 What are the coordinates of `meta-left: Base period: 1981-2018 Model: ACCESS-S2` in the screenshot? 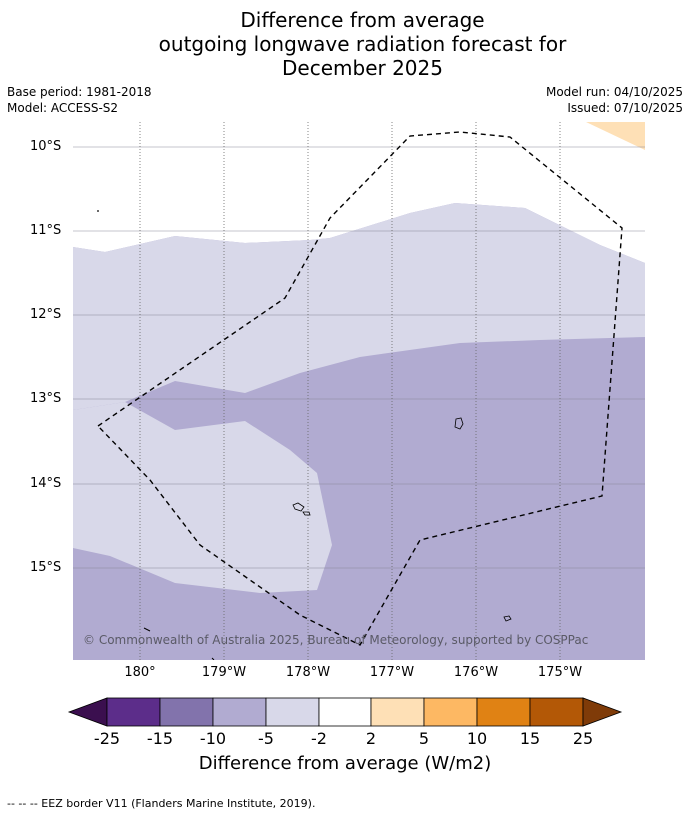 It's located at (79, 100).